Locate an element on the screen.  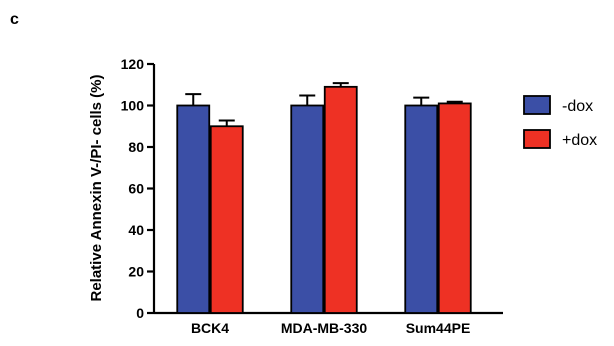
y-axis-label-group: Relative Annexin V-/PI- cells (%) is located at coordinates (96, 187).